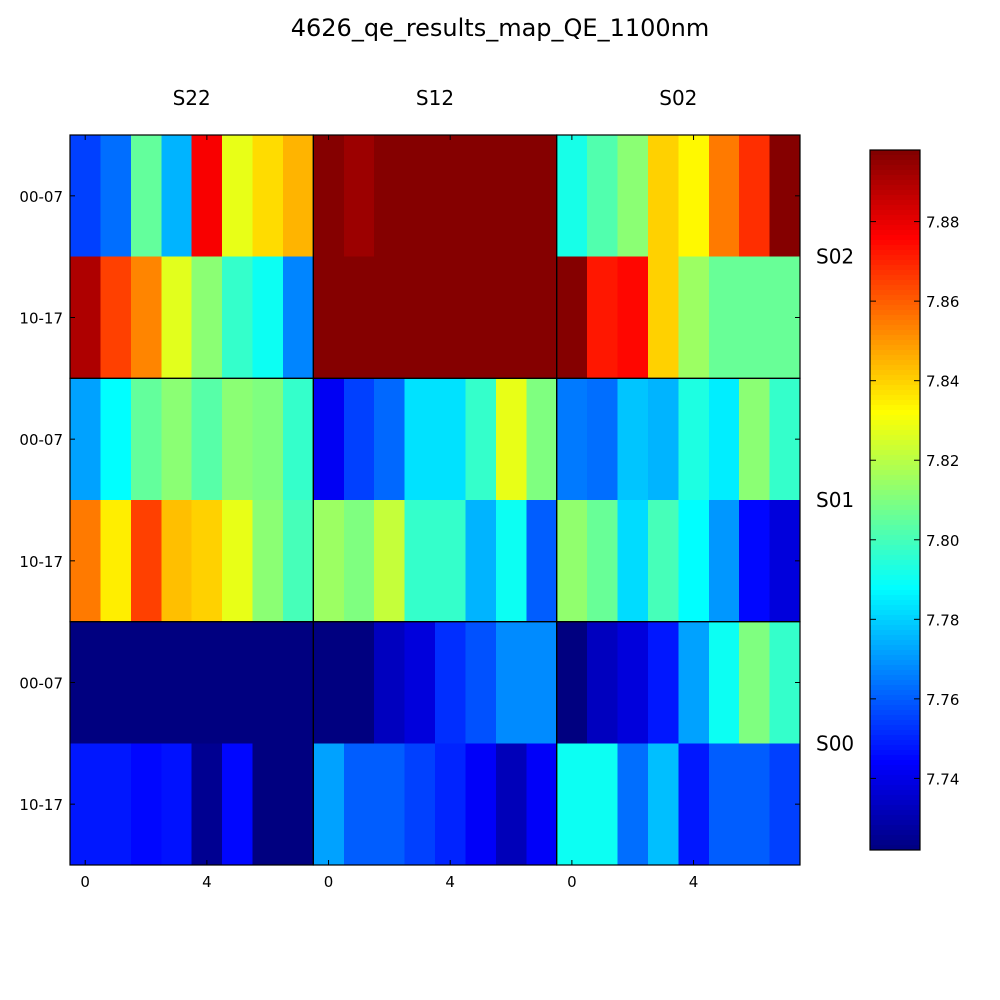 This screenshot has width=1000, height=1000. I want to click on colorbar-tick-label: 7.88, so click(942, 223).